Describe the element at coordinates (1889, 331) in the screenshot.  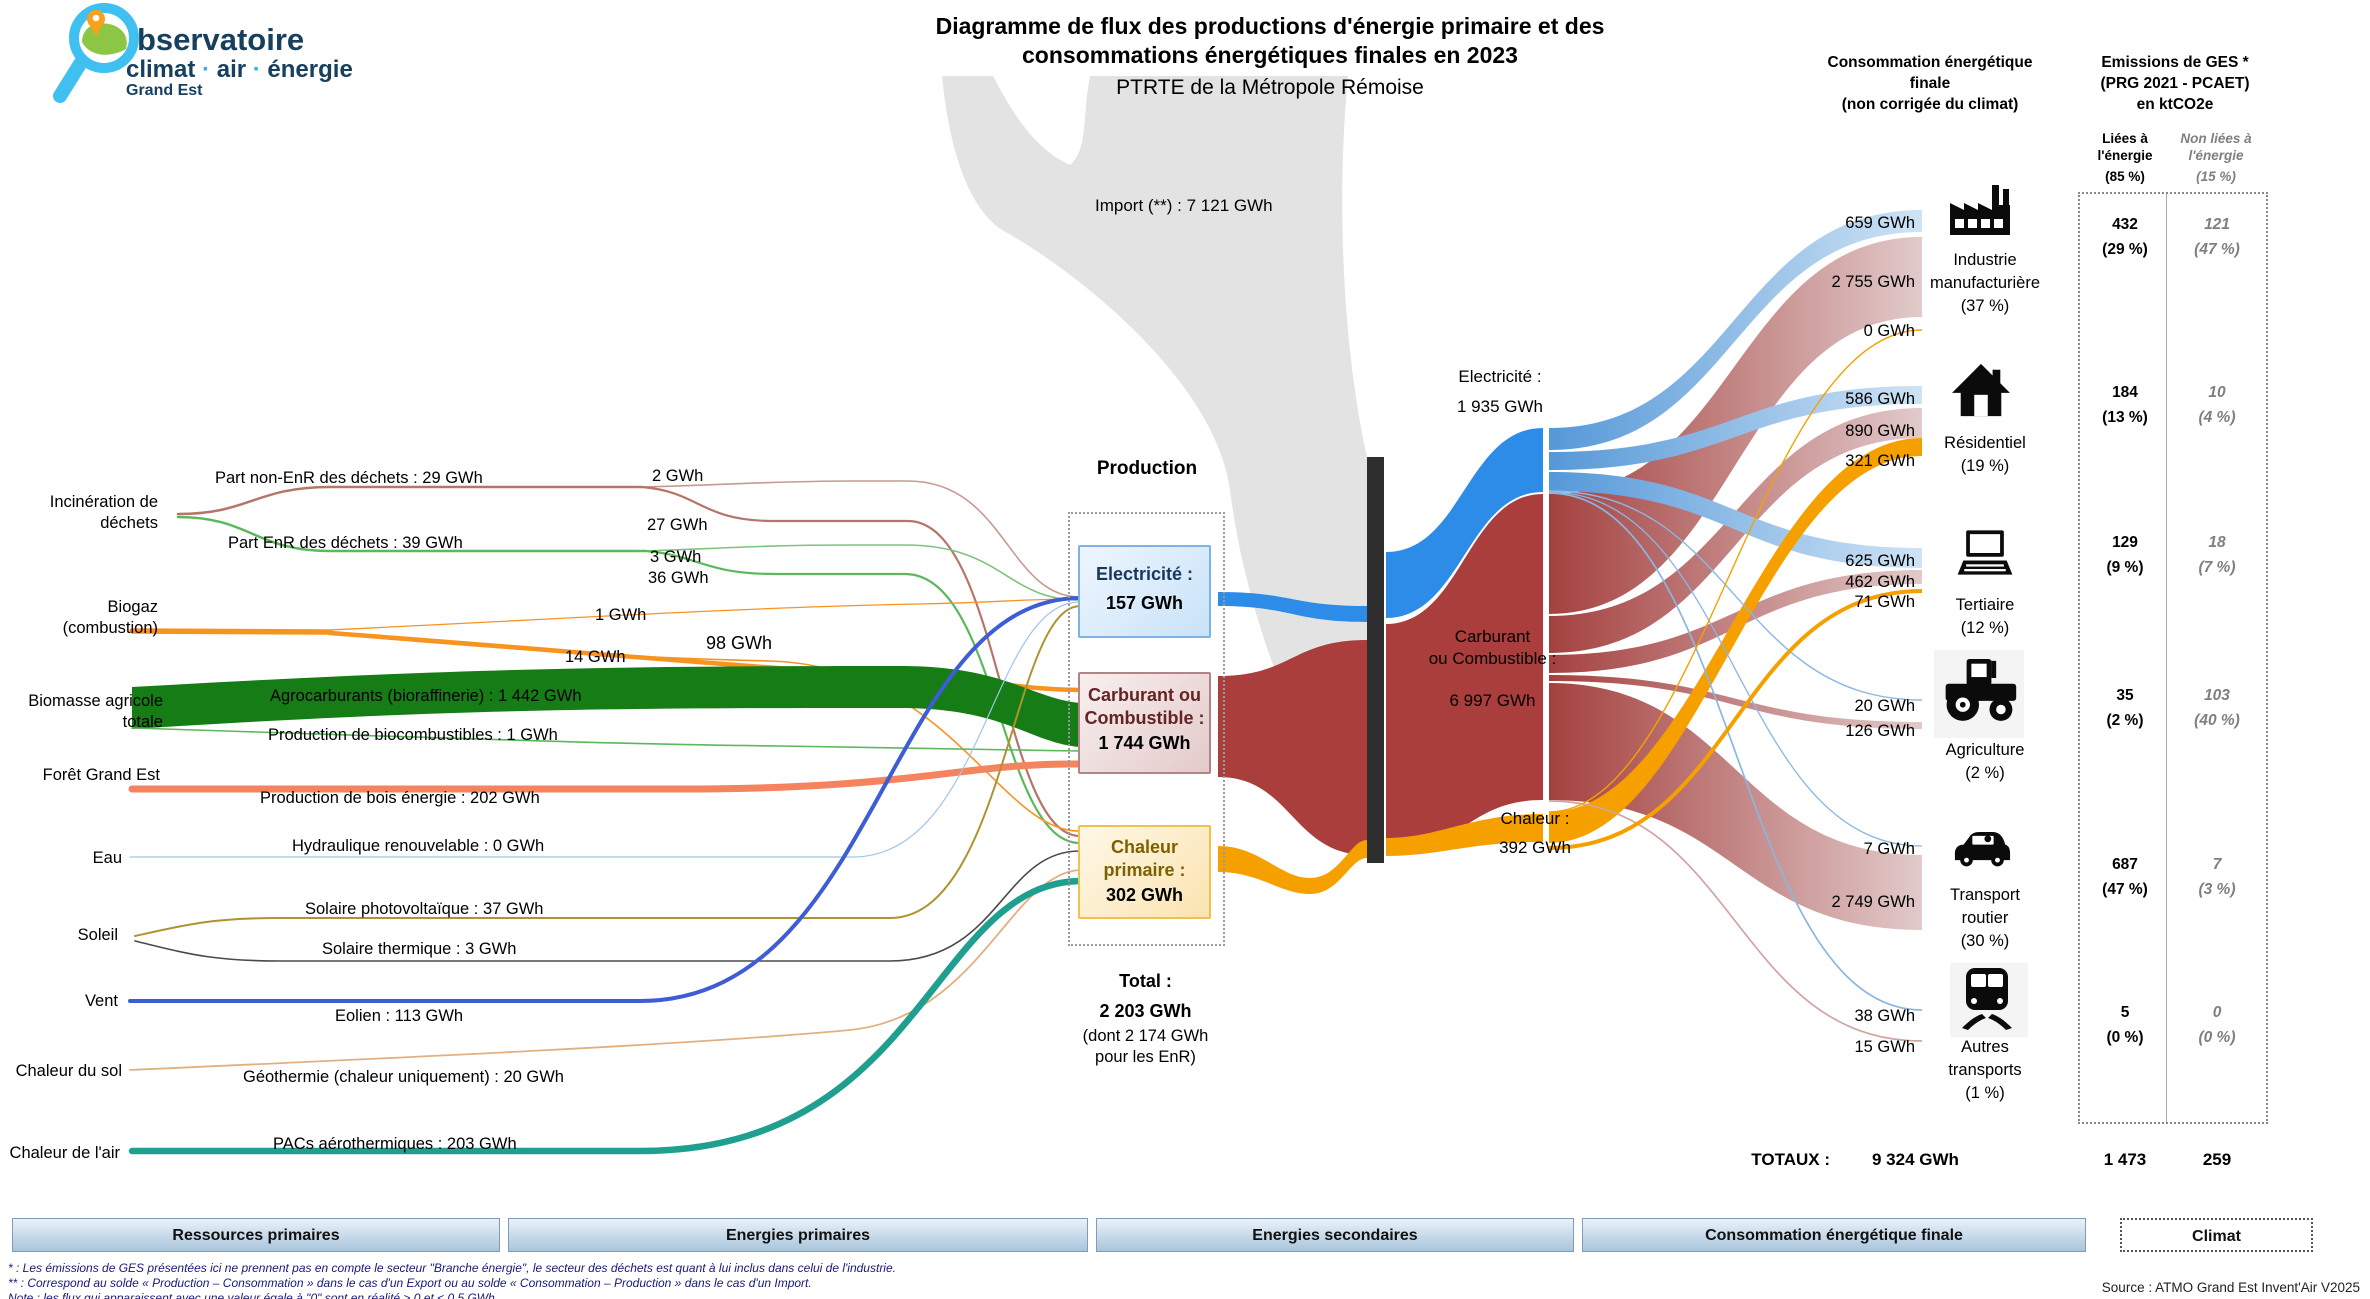
I see `value-industrie-heat: 0 GWh` at that location.